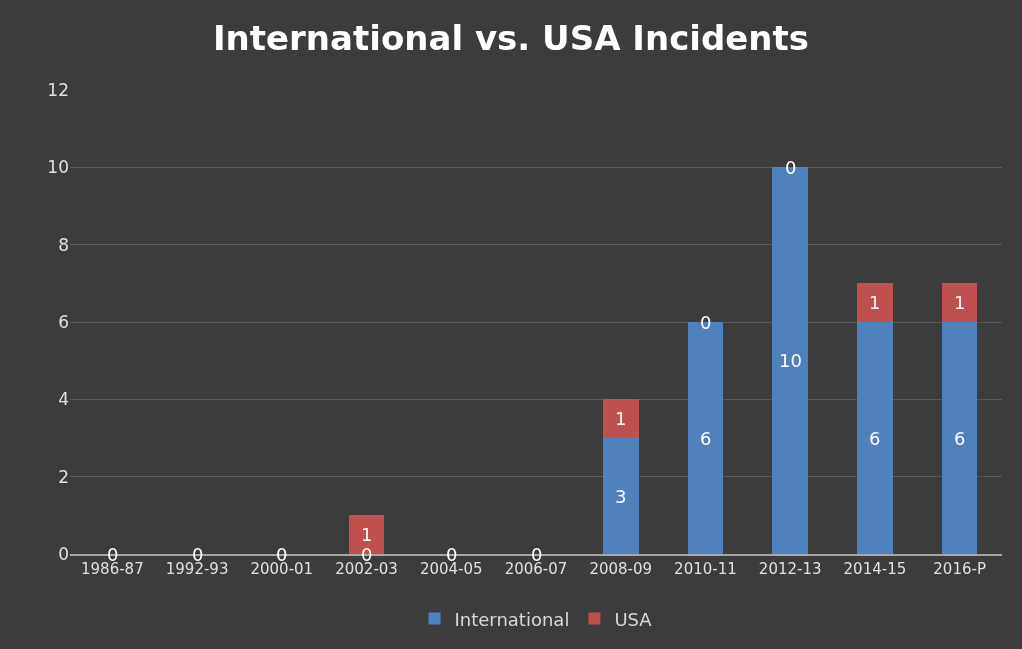  Describe the element at coordinates (511, 37) in the screenshot. I see `chart-title: International vs. USA Incidents` at that location.